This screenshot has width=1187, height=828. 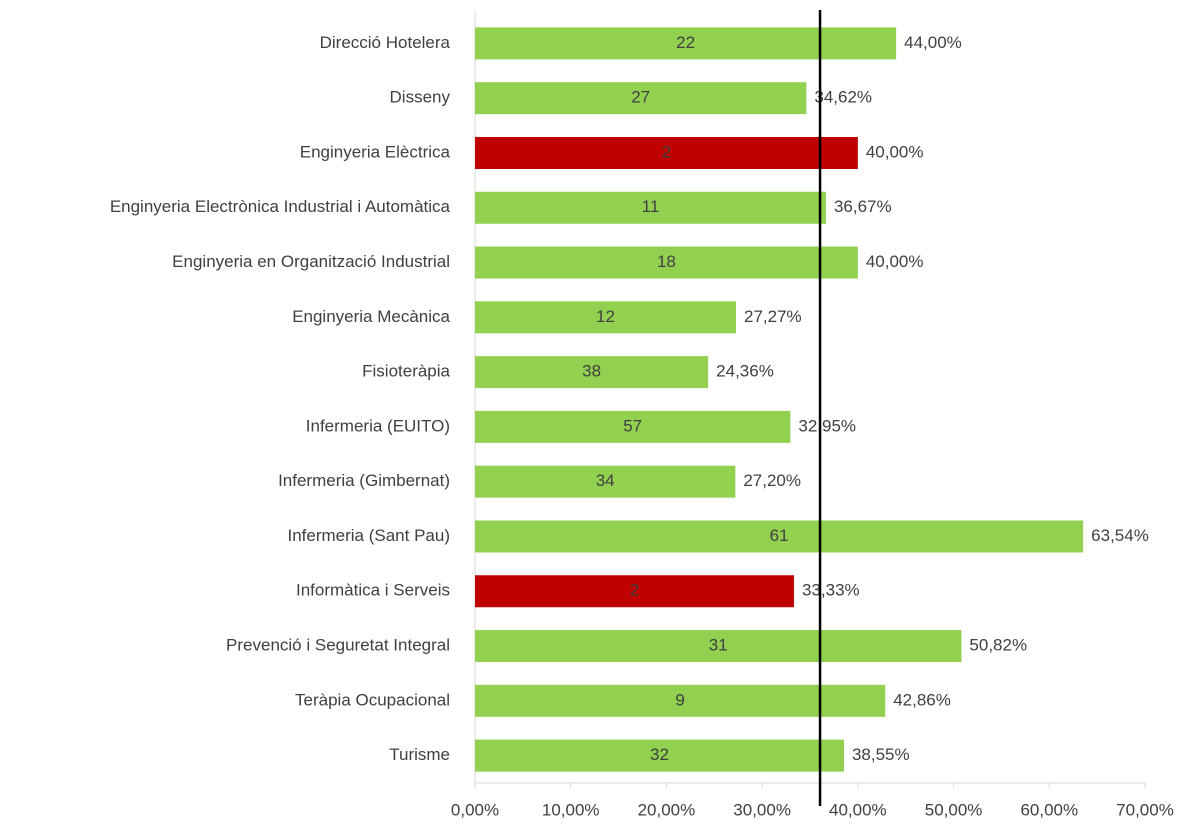 I want to click on category-label: Infermeria (EUITO), so click(x=378, y=425).